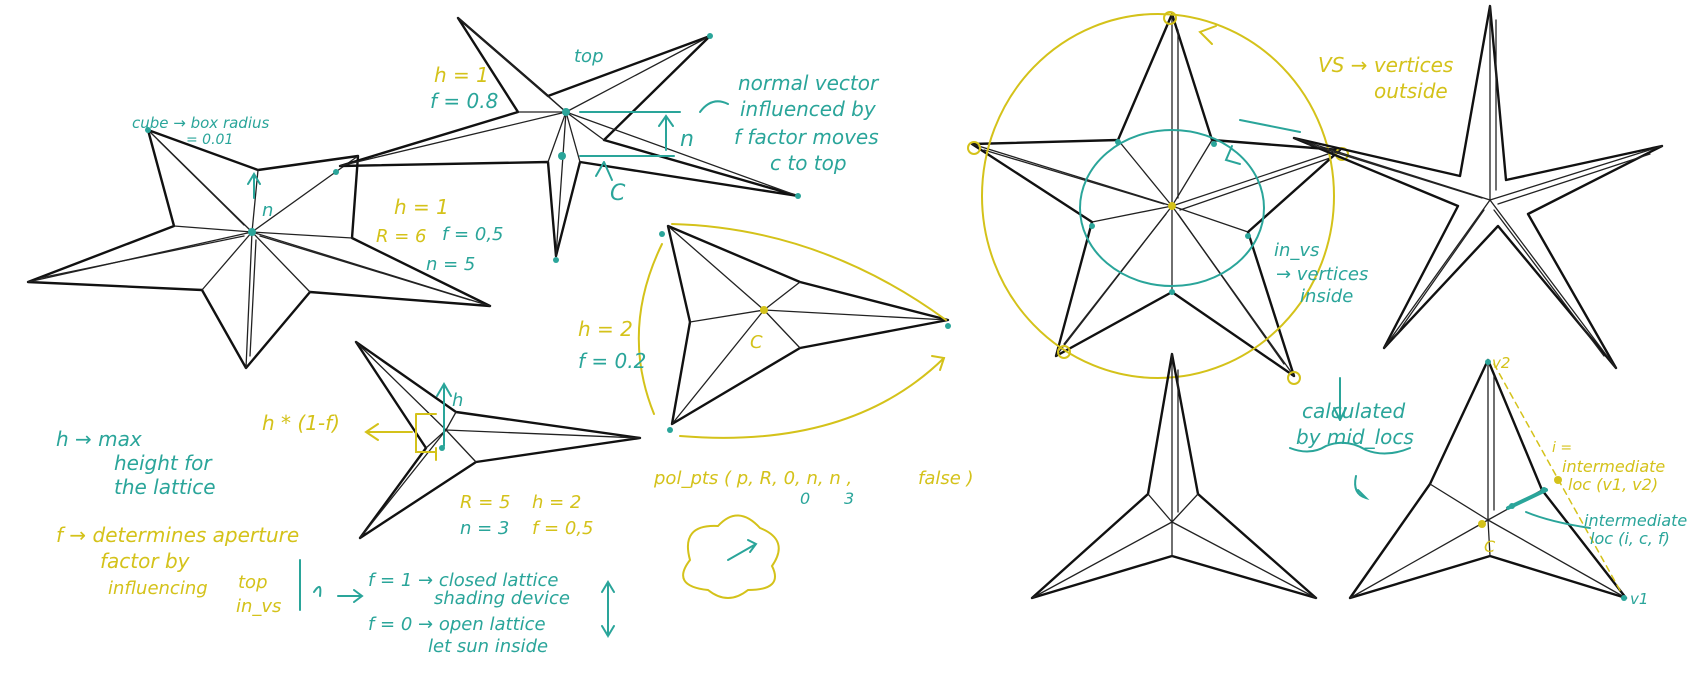 Image resolution: width=1696 pixels, height=674 pixels. What do you see at coordinates (165, 487) in the screenshot?
I see `hmax-line-3: the lattice` at bounding box center [165, 487].